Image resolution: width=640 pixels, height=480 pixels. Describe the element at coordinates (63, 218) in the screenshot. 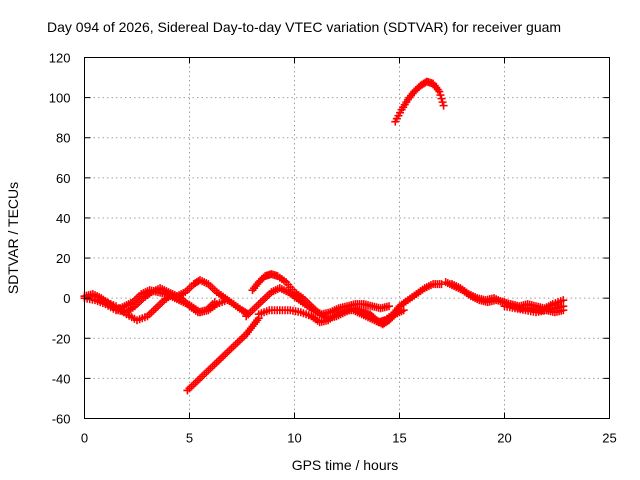

I see `y-tick-label: 40` at that location.